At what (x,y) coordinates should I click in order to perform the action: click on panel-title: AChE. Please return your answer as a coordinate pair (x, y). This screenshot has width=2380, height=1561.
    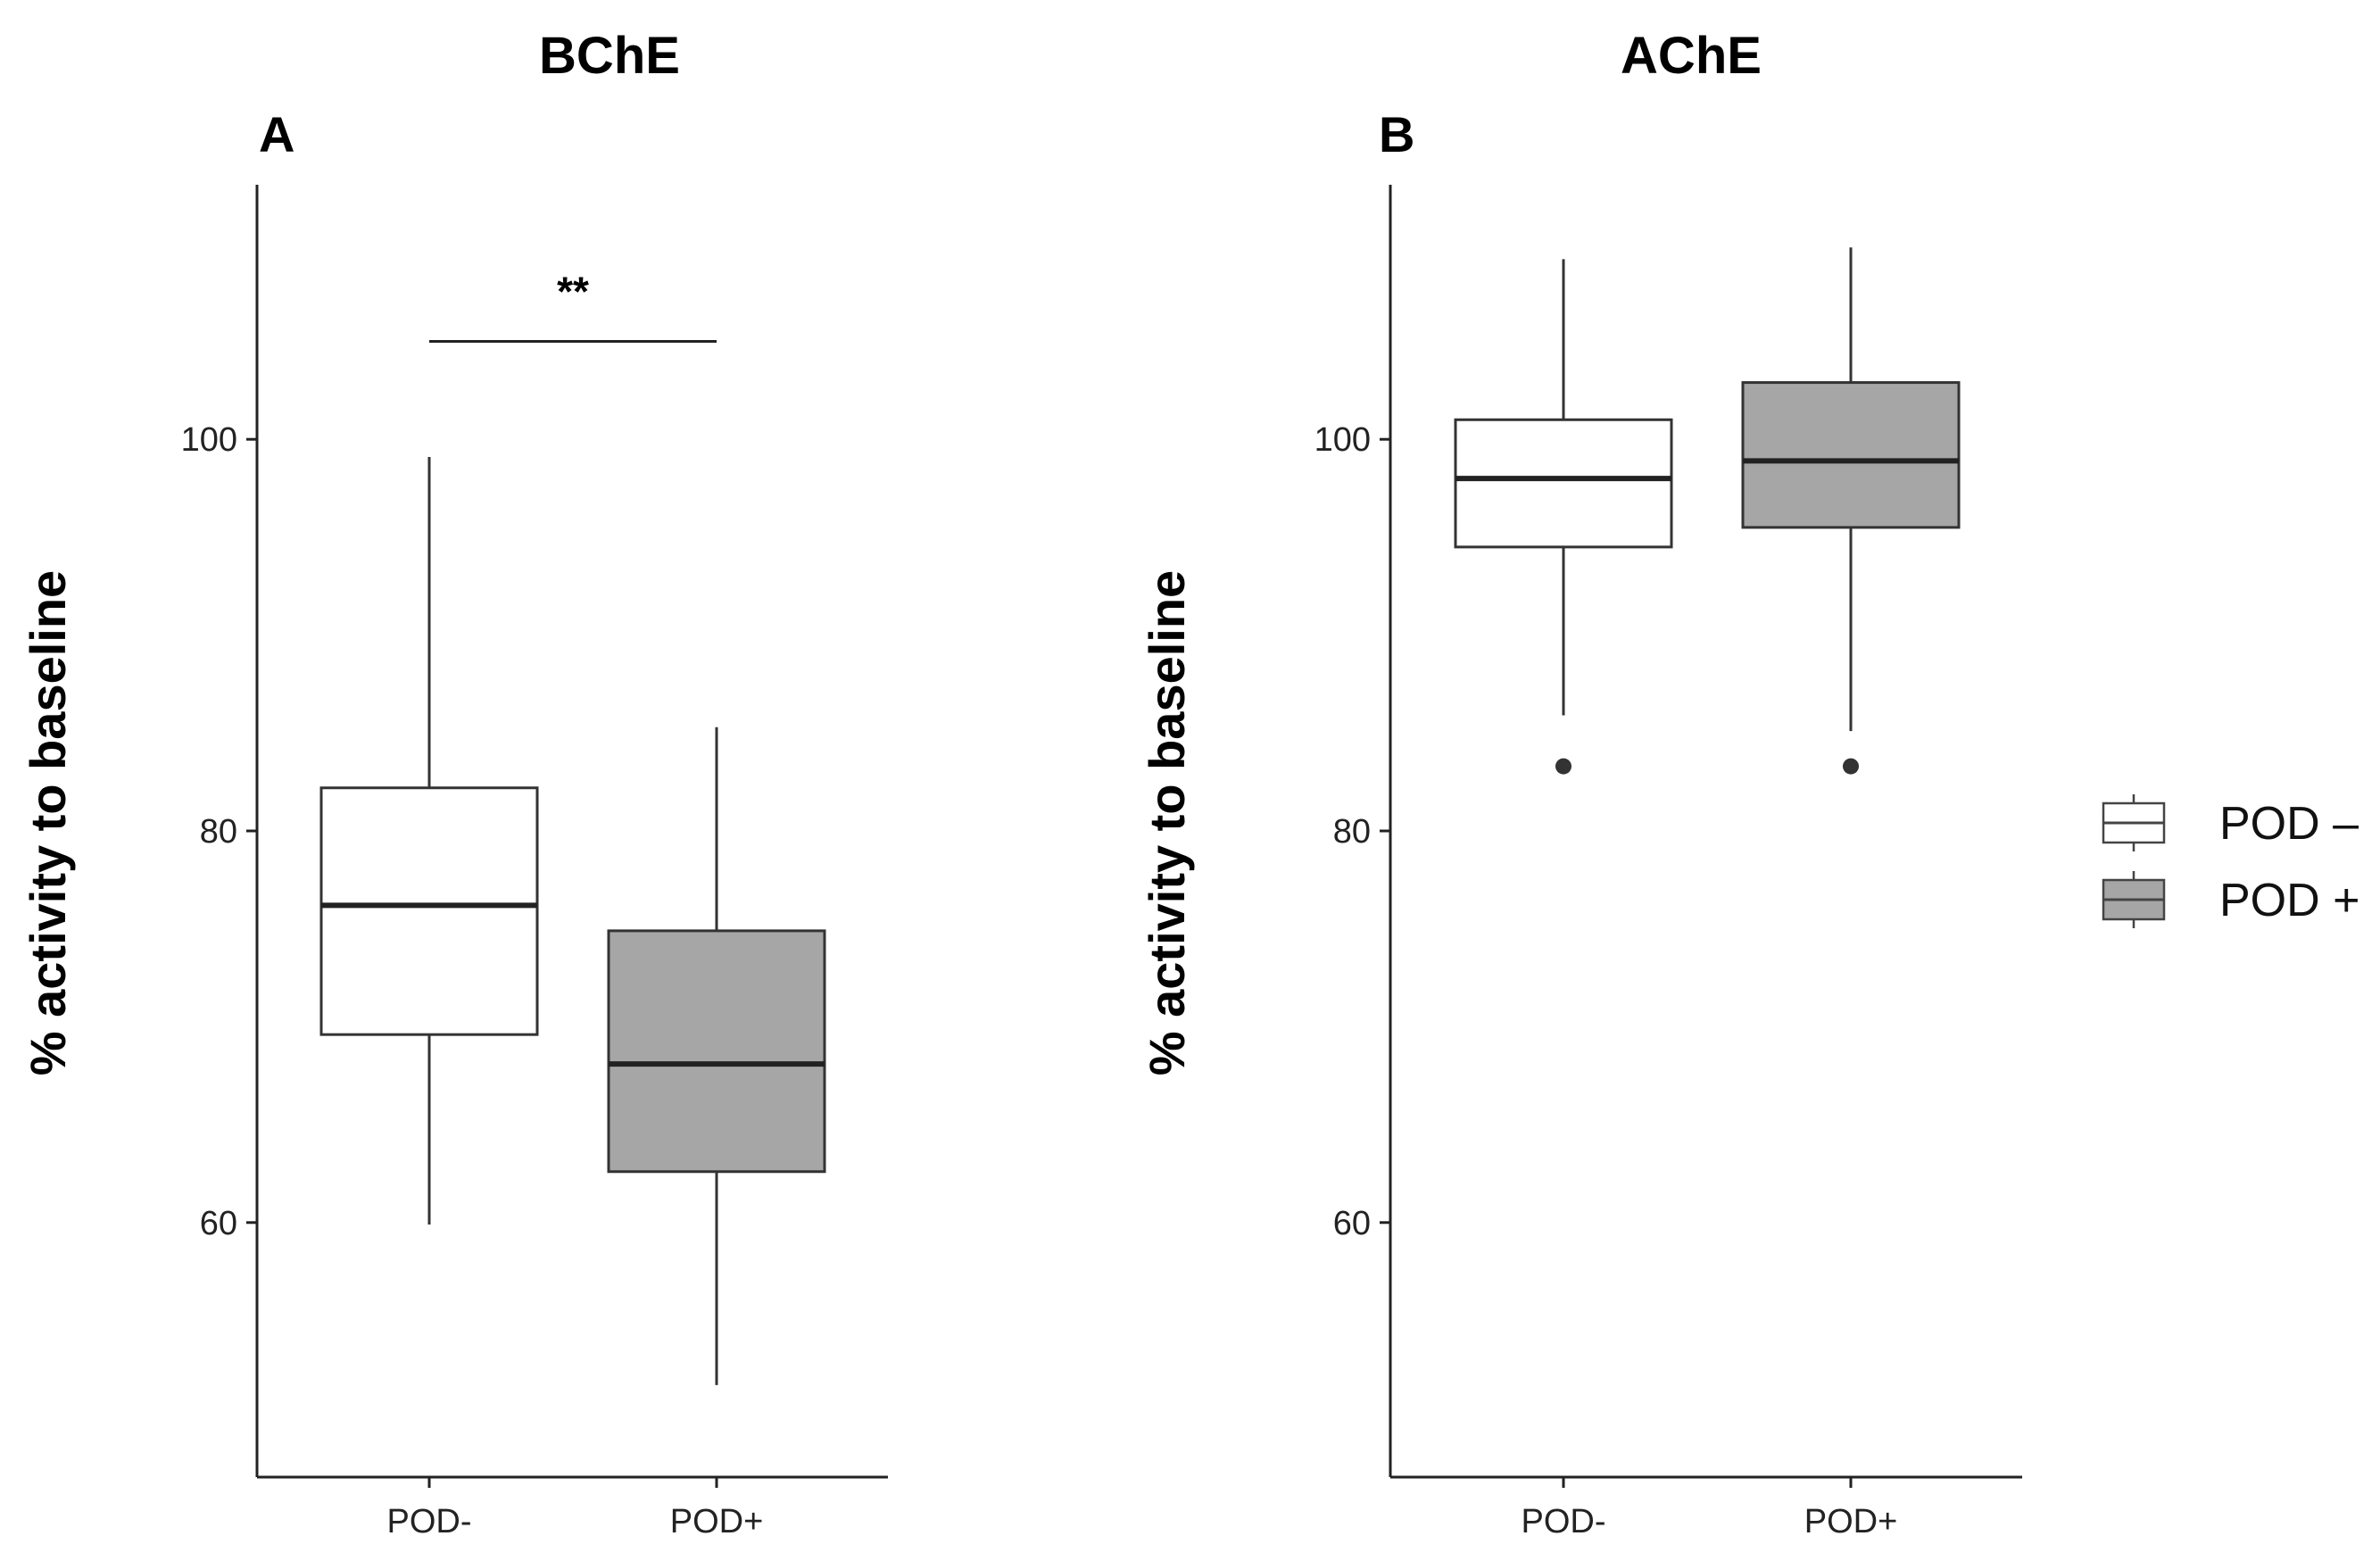
    Looking at the image, I should click on (1692, 56).